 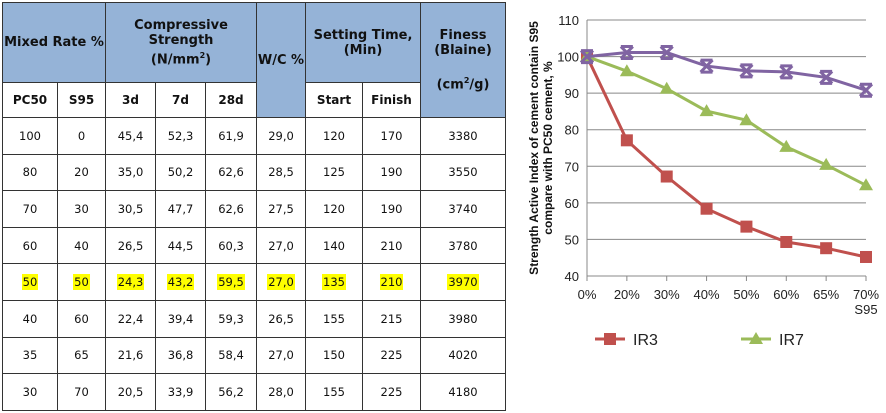 I want to click on legend-label-ir3: IR3, so click(x=645, y=340).